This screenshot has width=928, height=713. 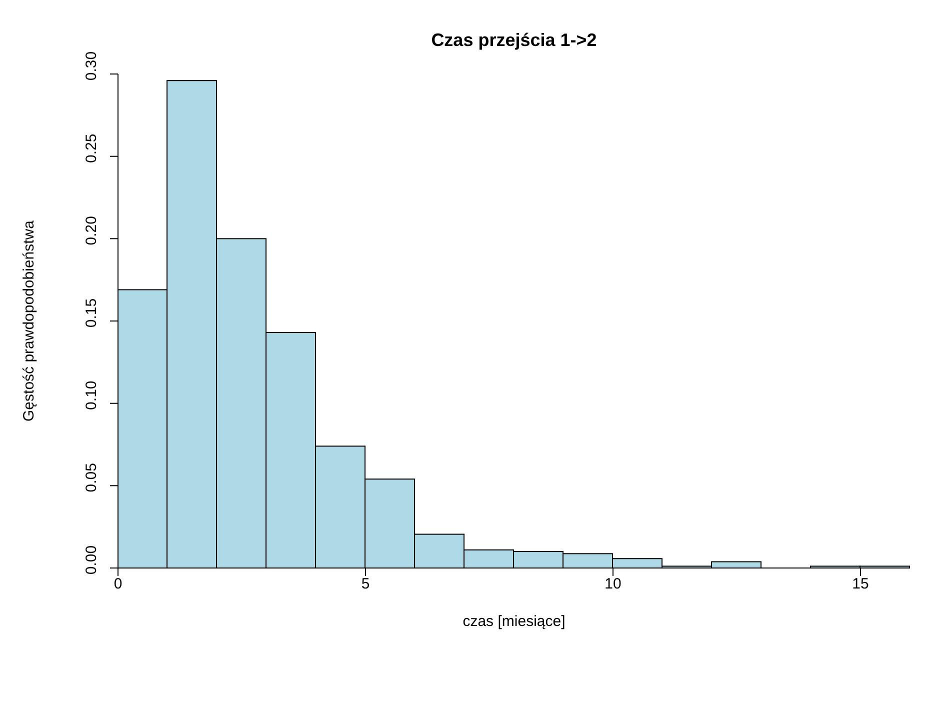 I want to click on y-tick-label: 0.15, so click(x=91, y=313).